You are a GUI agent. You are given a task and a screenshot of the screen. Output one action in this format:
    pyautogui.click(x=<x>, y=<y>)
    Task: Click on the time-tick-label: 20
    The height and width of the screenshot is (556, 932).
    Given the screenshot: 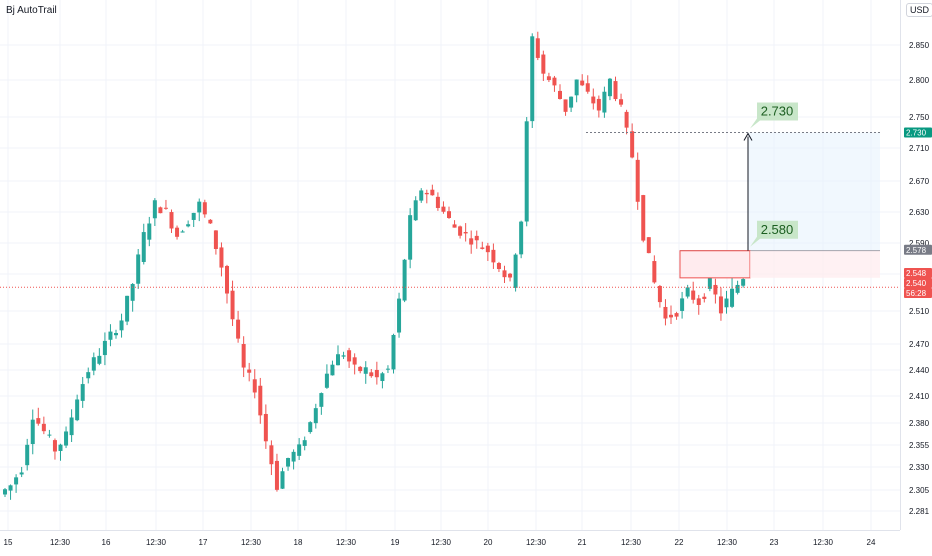 What is the action you would take?
    pyautogui.click(x=488, y=542)
    